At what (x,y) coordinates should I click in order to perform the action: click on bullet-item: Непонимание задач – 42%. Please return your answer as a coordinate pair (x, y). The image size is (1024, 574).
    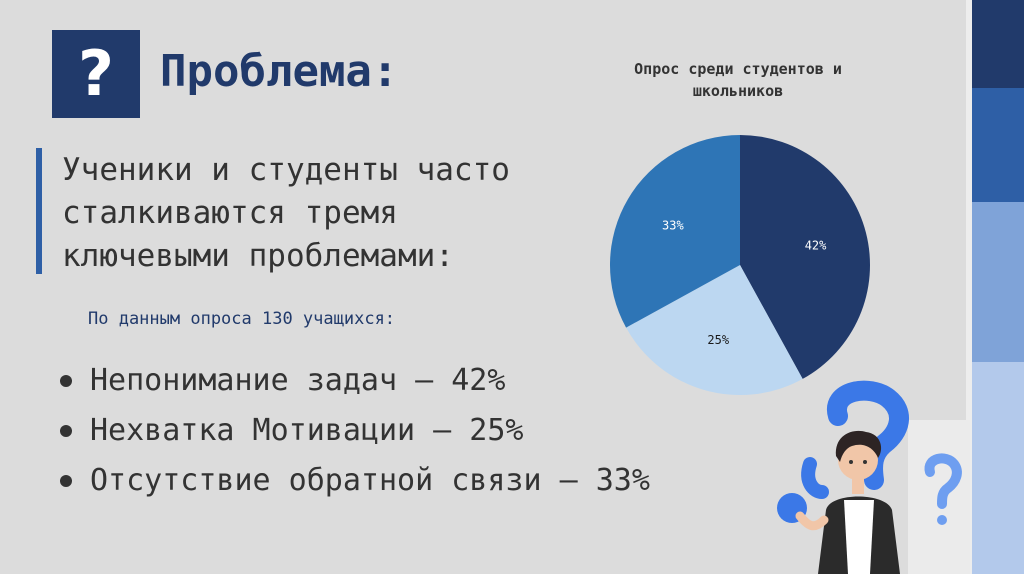
    Looking at the image, I should click on (355, 381).